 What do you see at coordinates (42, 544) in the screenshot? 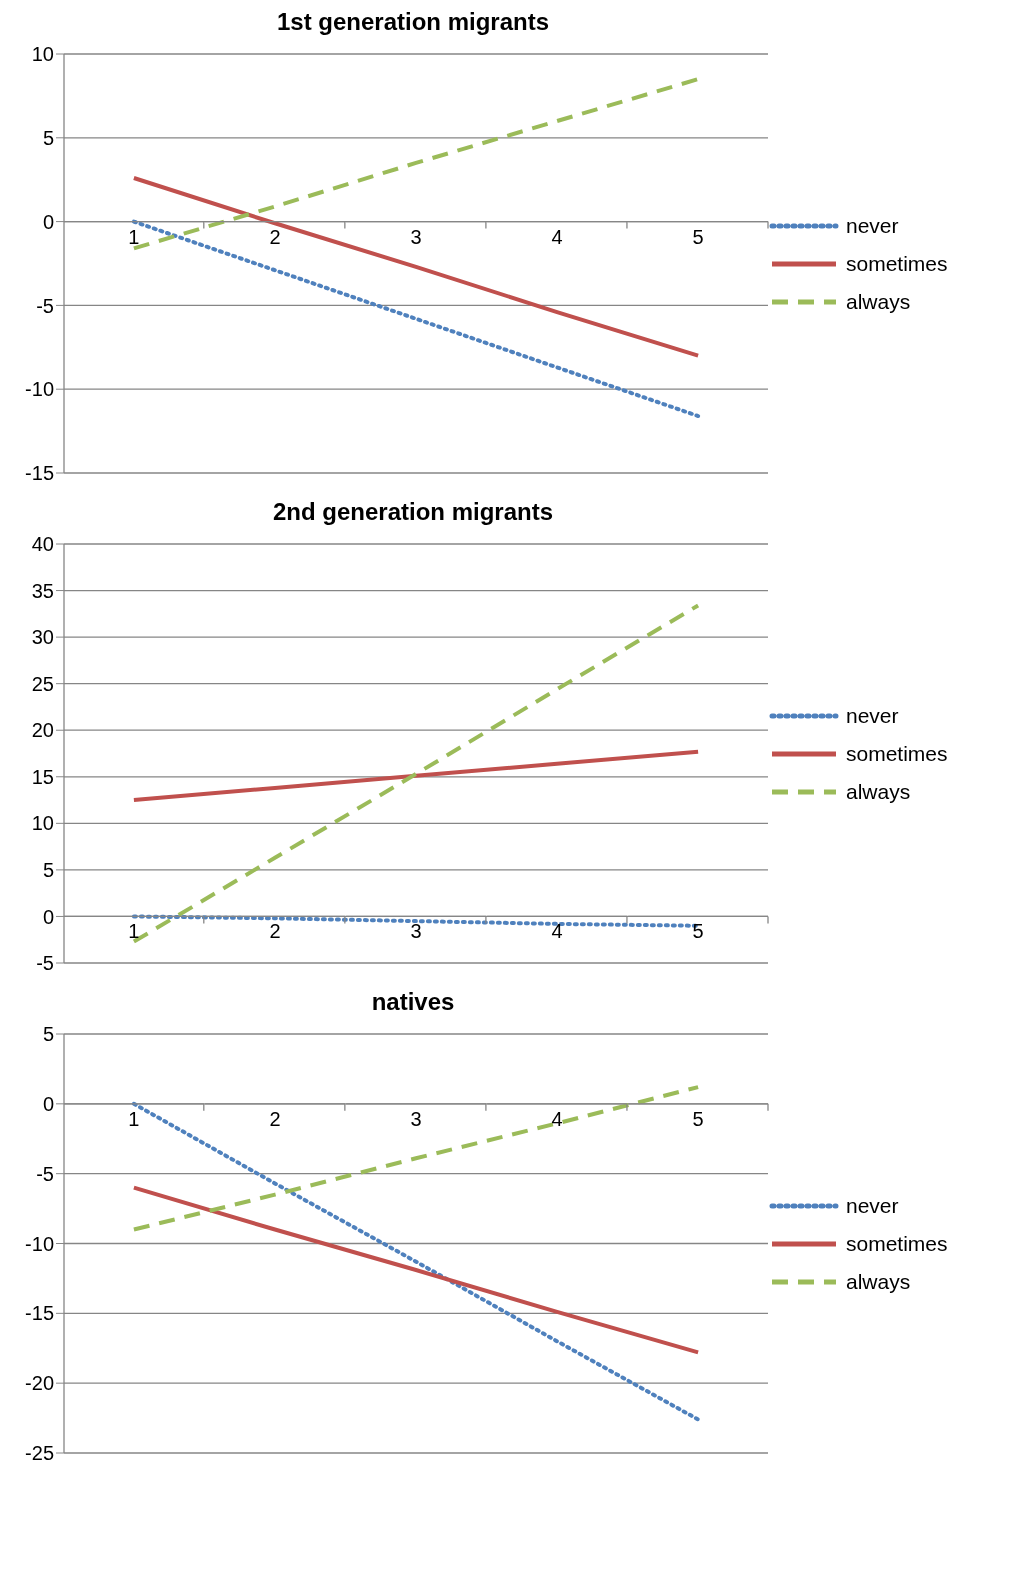
I see `y-tick-label: 40` at bounding box center [42, 544].